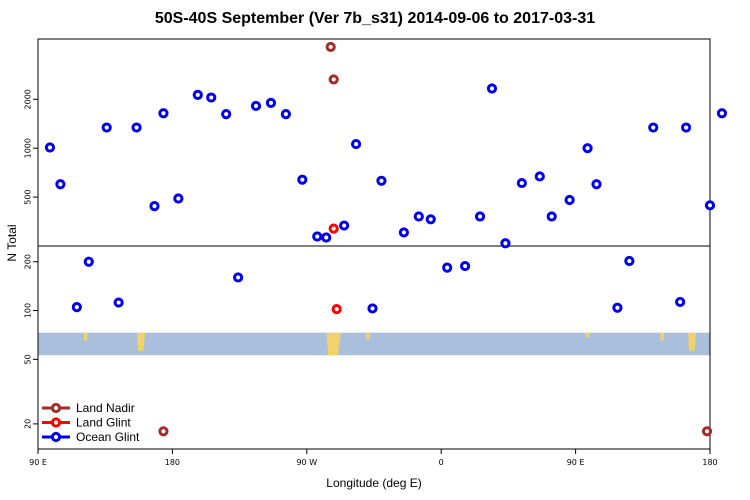 The image size is (750, 500). I want to click on y-tick-label: 20, so click(28, 424).